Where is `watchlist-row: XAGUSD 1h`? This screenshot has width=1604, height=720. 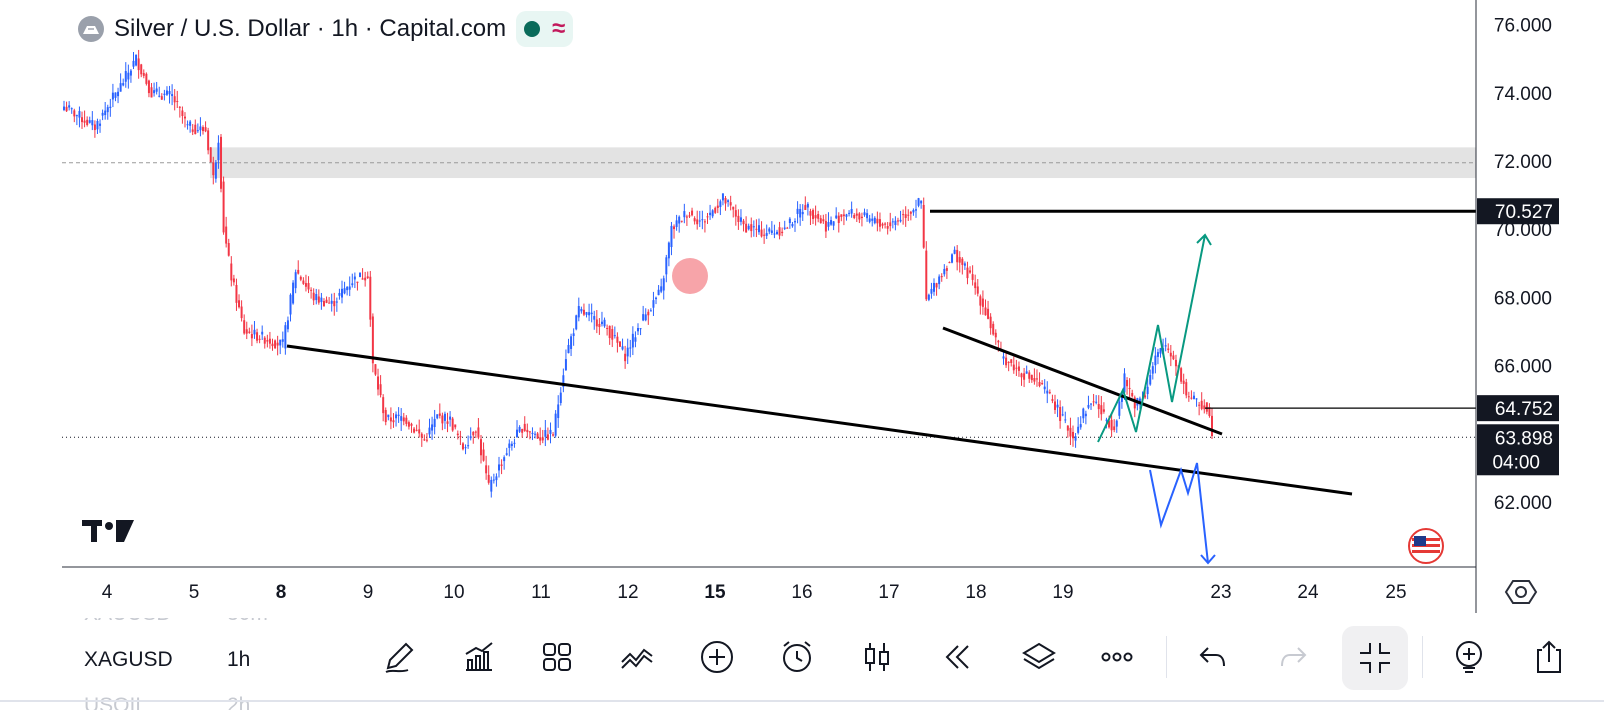 watchlist-row: XAGUSD 1h is located at coordinates (214, 667).